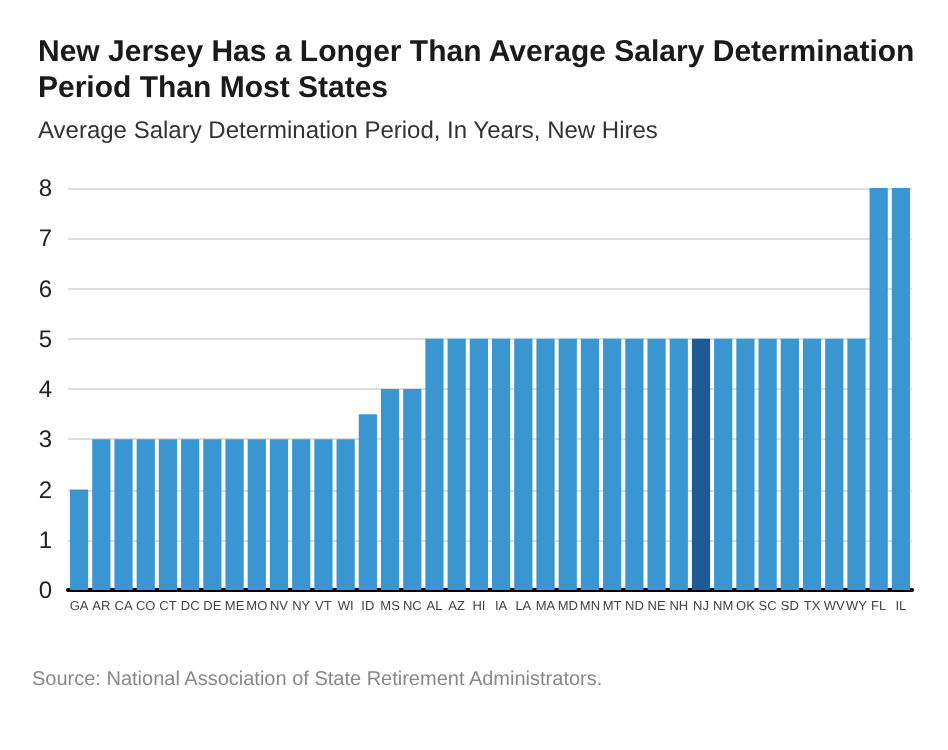  I want to click on y-tick-label: 5, so click(45, 338).